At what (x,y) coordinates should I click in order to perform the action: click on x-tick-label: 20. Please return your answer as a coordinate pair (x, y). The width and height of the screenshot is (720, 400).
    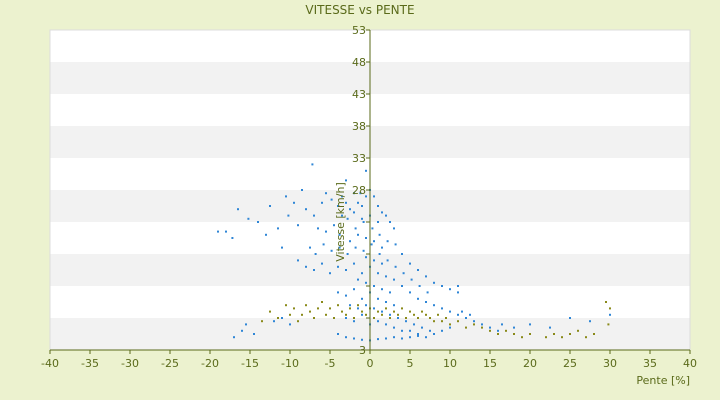
    Looking at the image, I should click on (530, 363).